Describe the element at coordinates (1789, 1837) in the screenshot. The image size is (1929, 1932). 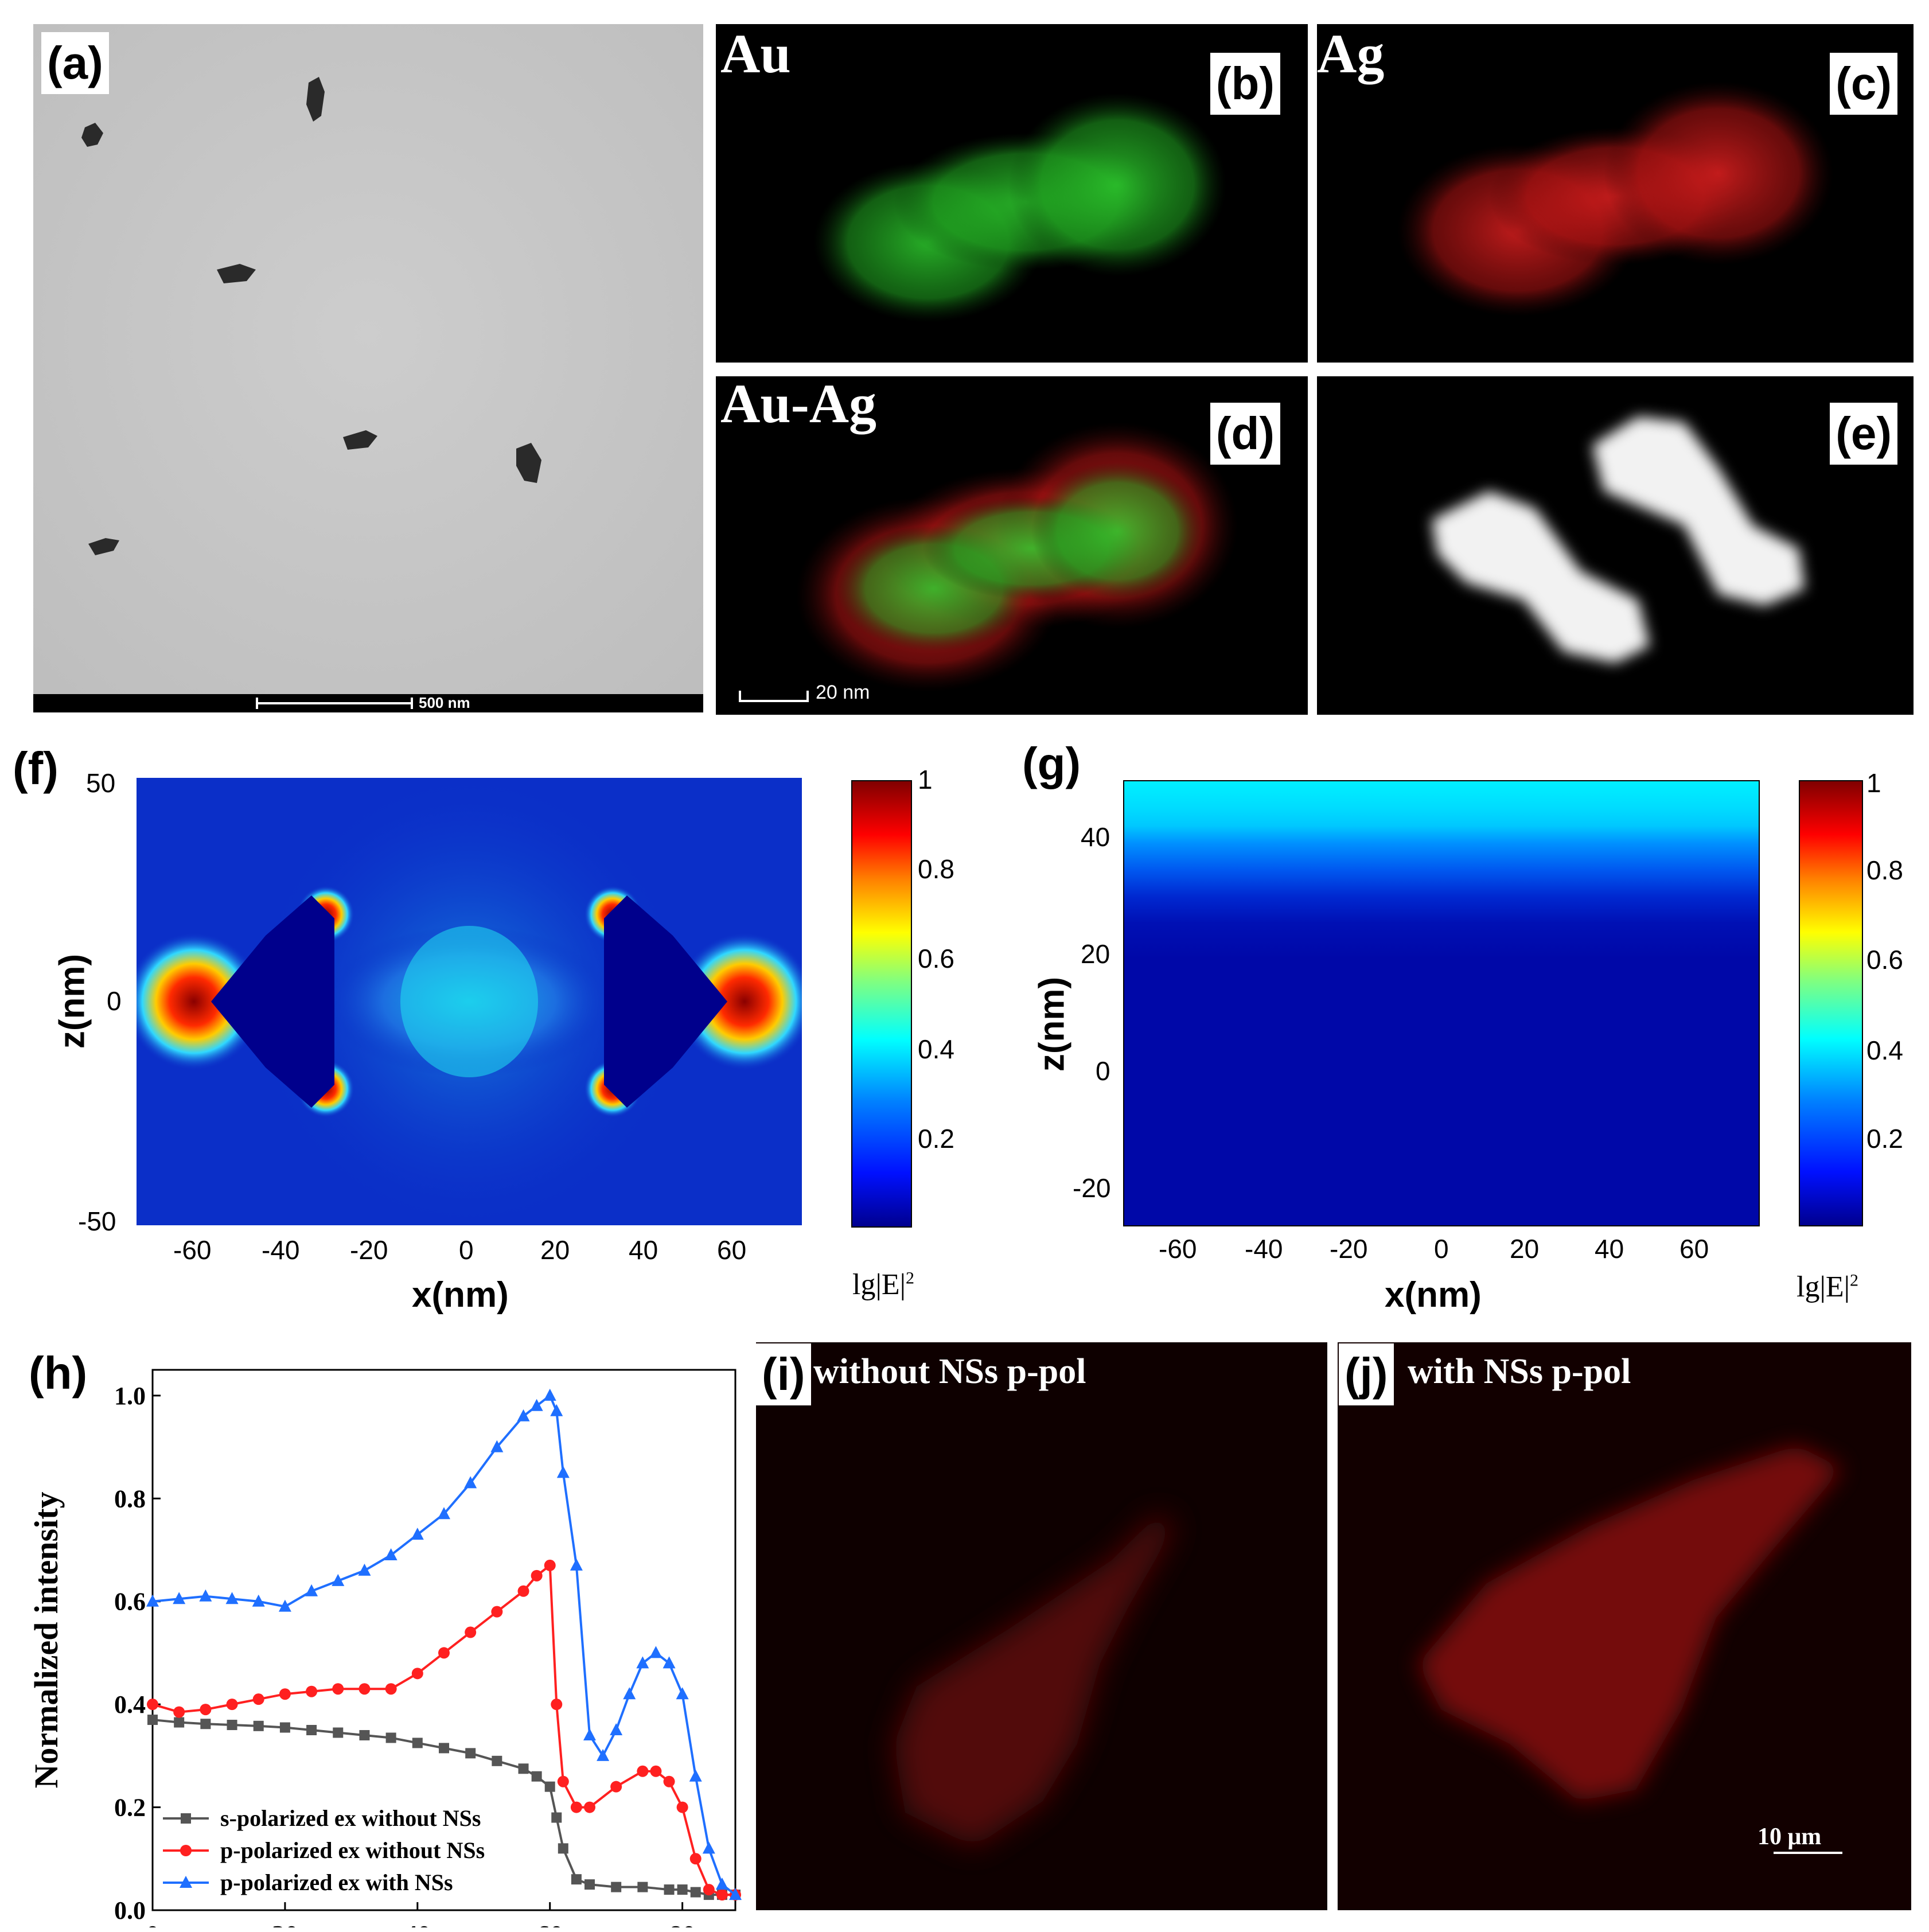
I see `scale-bar-label: 10 μm` at that location.